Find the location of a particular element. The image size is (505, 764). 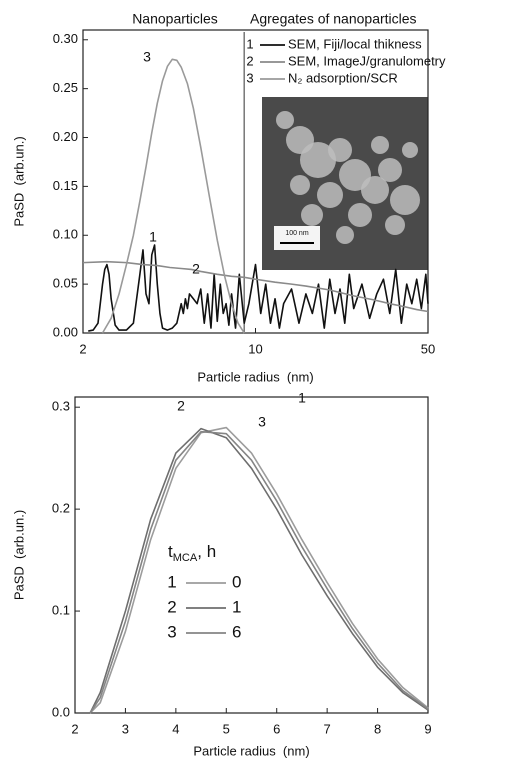

x-tick-label: 3 is located at coordinates (125, 728).